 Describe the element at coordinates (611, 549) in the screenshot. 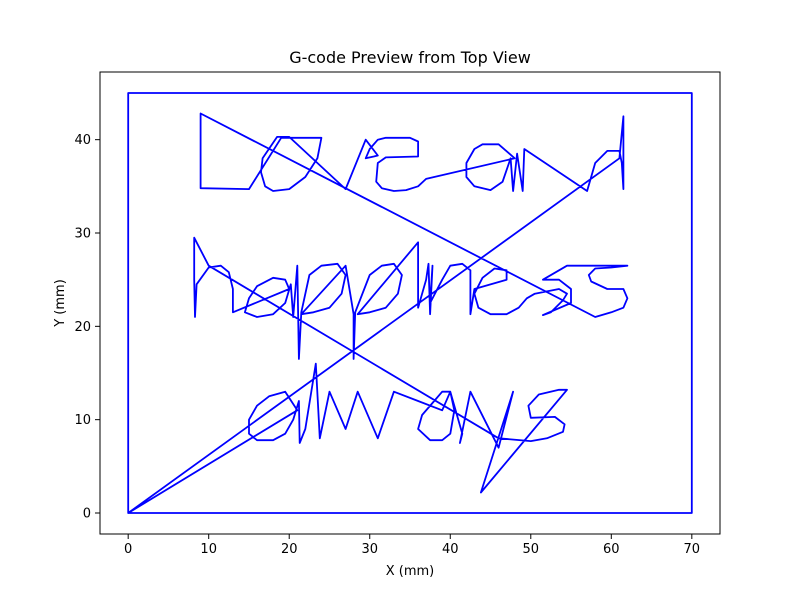

I see `x-tick-label: 60` at that location.